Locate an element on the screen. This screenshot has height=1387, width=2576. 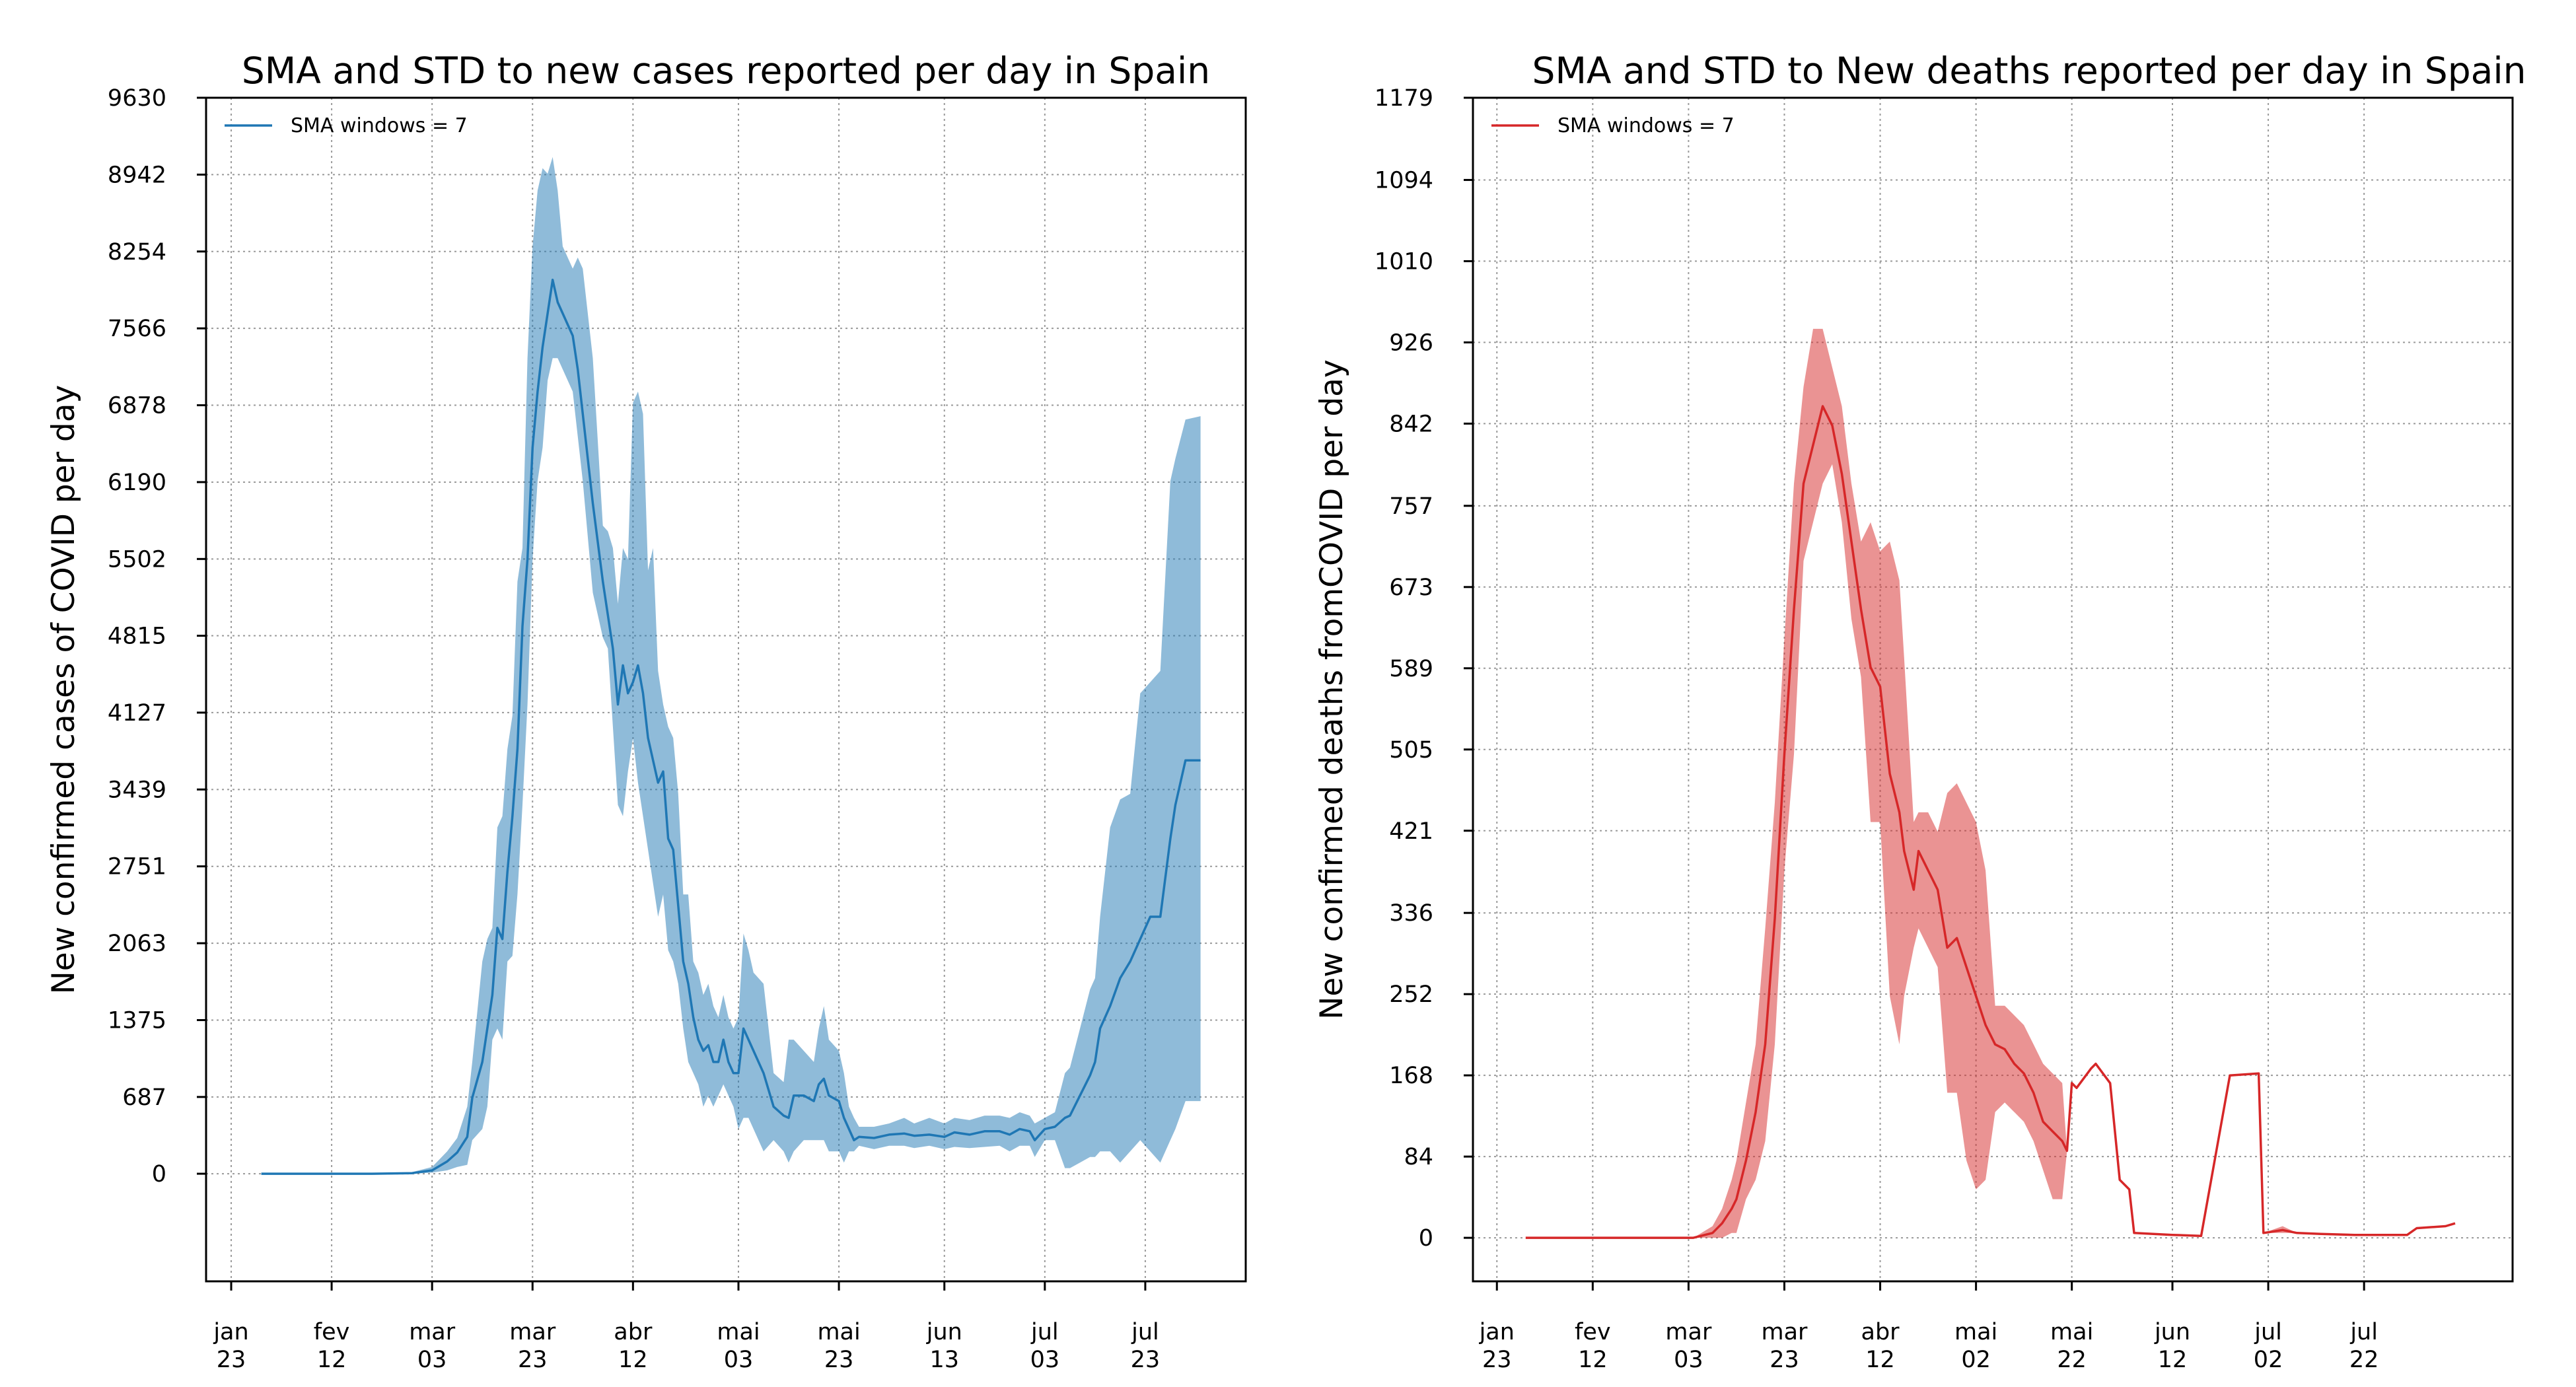
y-tick-label: 6190 is located at coordinates (137, 483).